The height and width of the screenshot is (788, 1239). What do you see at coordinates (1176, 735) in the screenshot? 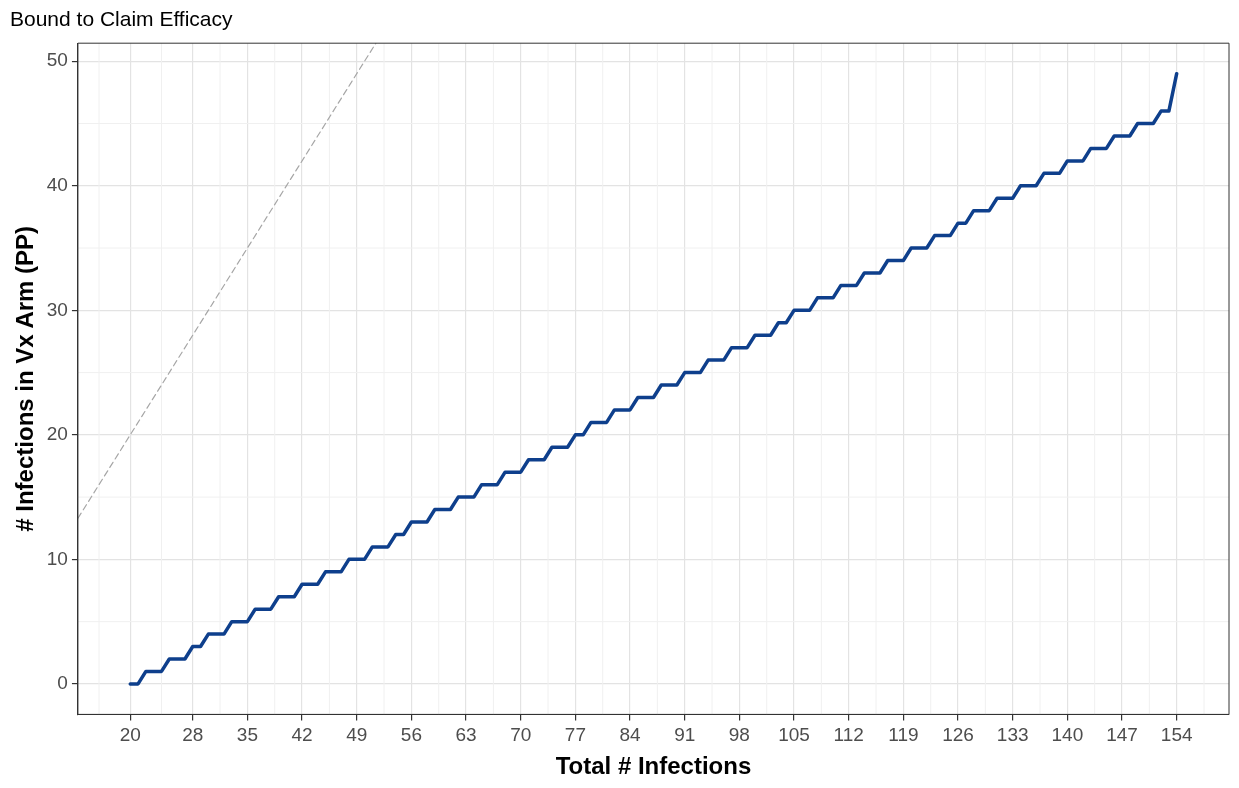
I see `x-tick-label: 154` at bounding box center [1176, 735].